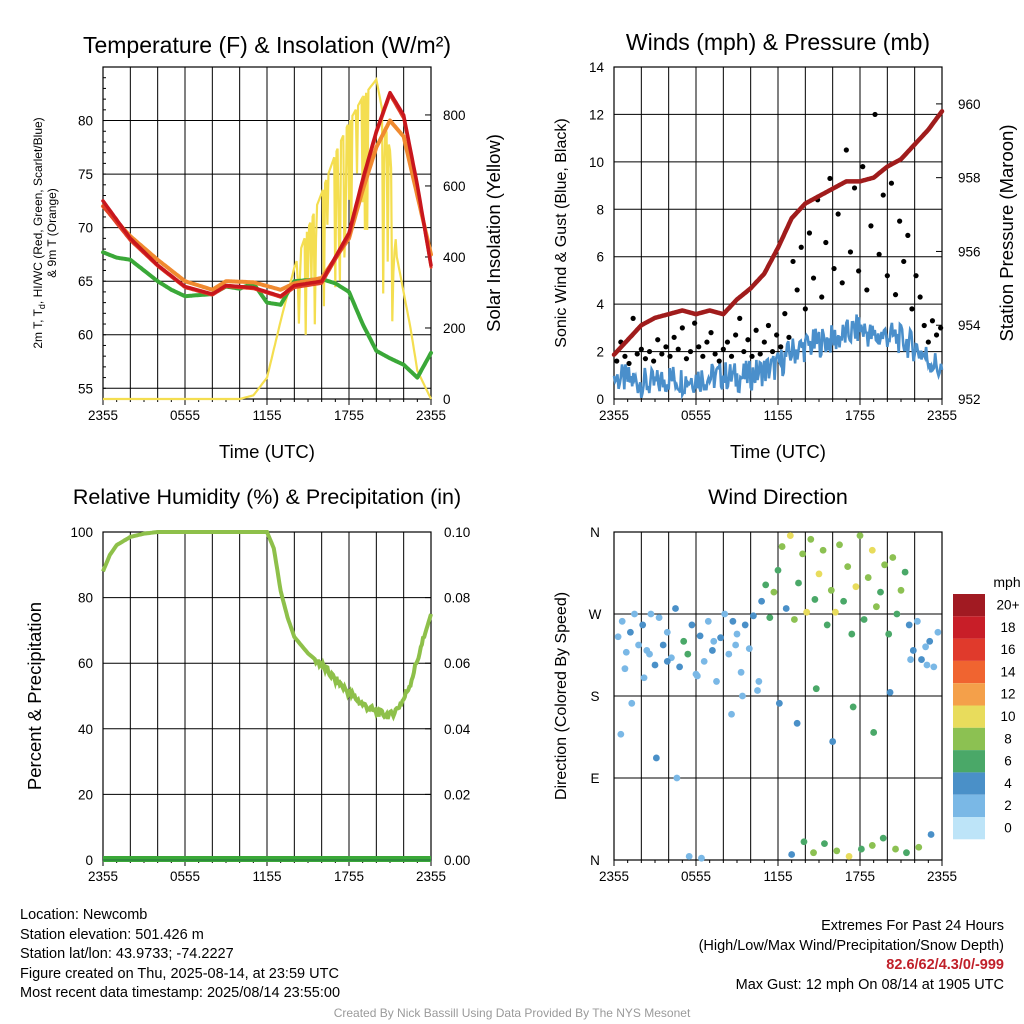 This screenshot has width=1024, height=1024. Describe the element at coordinates (457, 663) in the screenshot. I see `y2-tick-label: 0.06` at that location.